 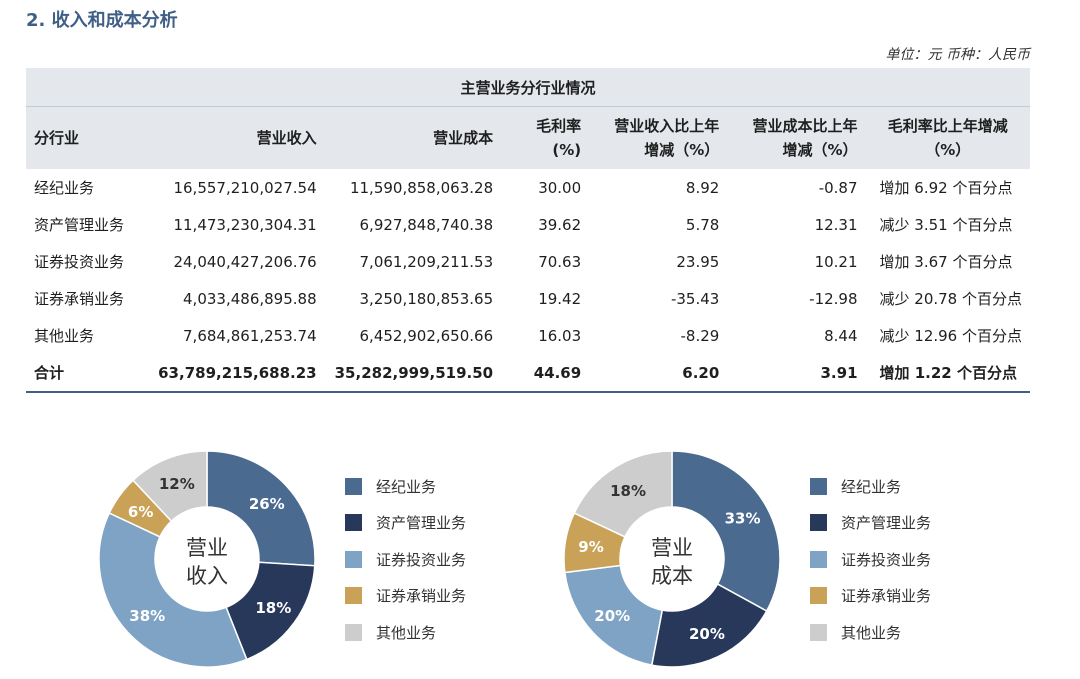 I want to click on cell-margin-change: 减少 12.96 个百分点, so click(x=950, y=336).